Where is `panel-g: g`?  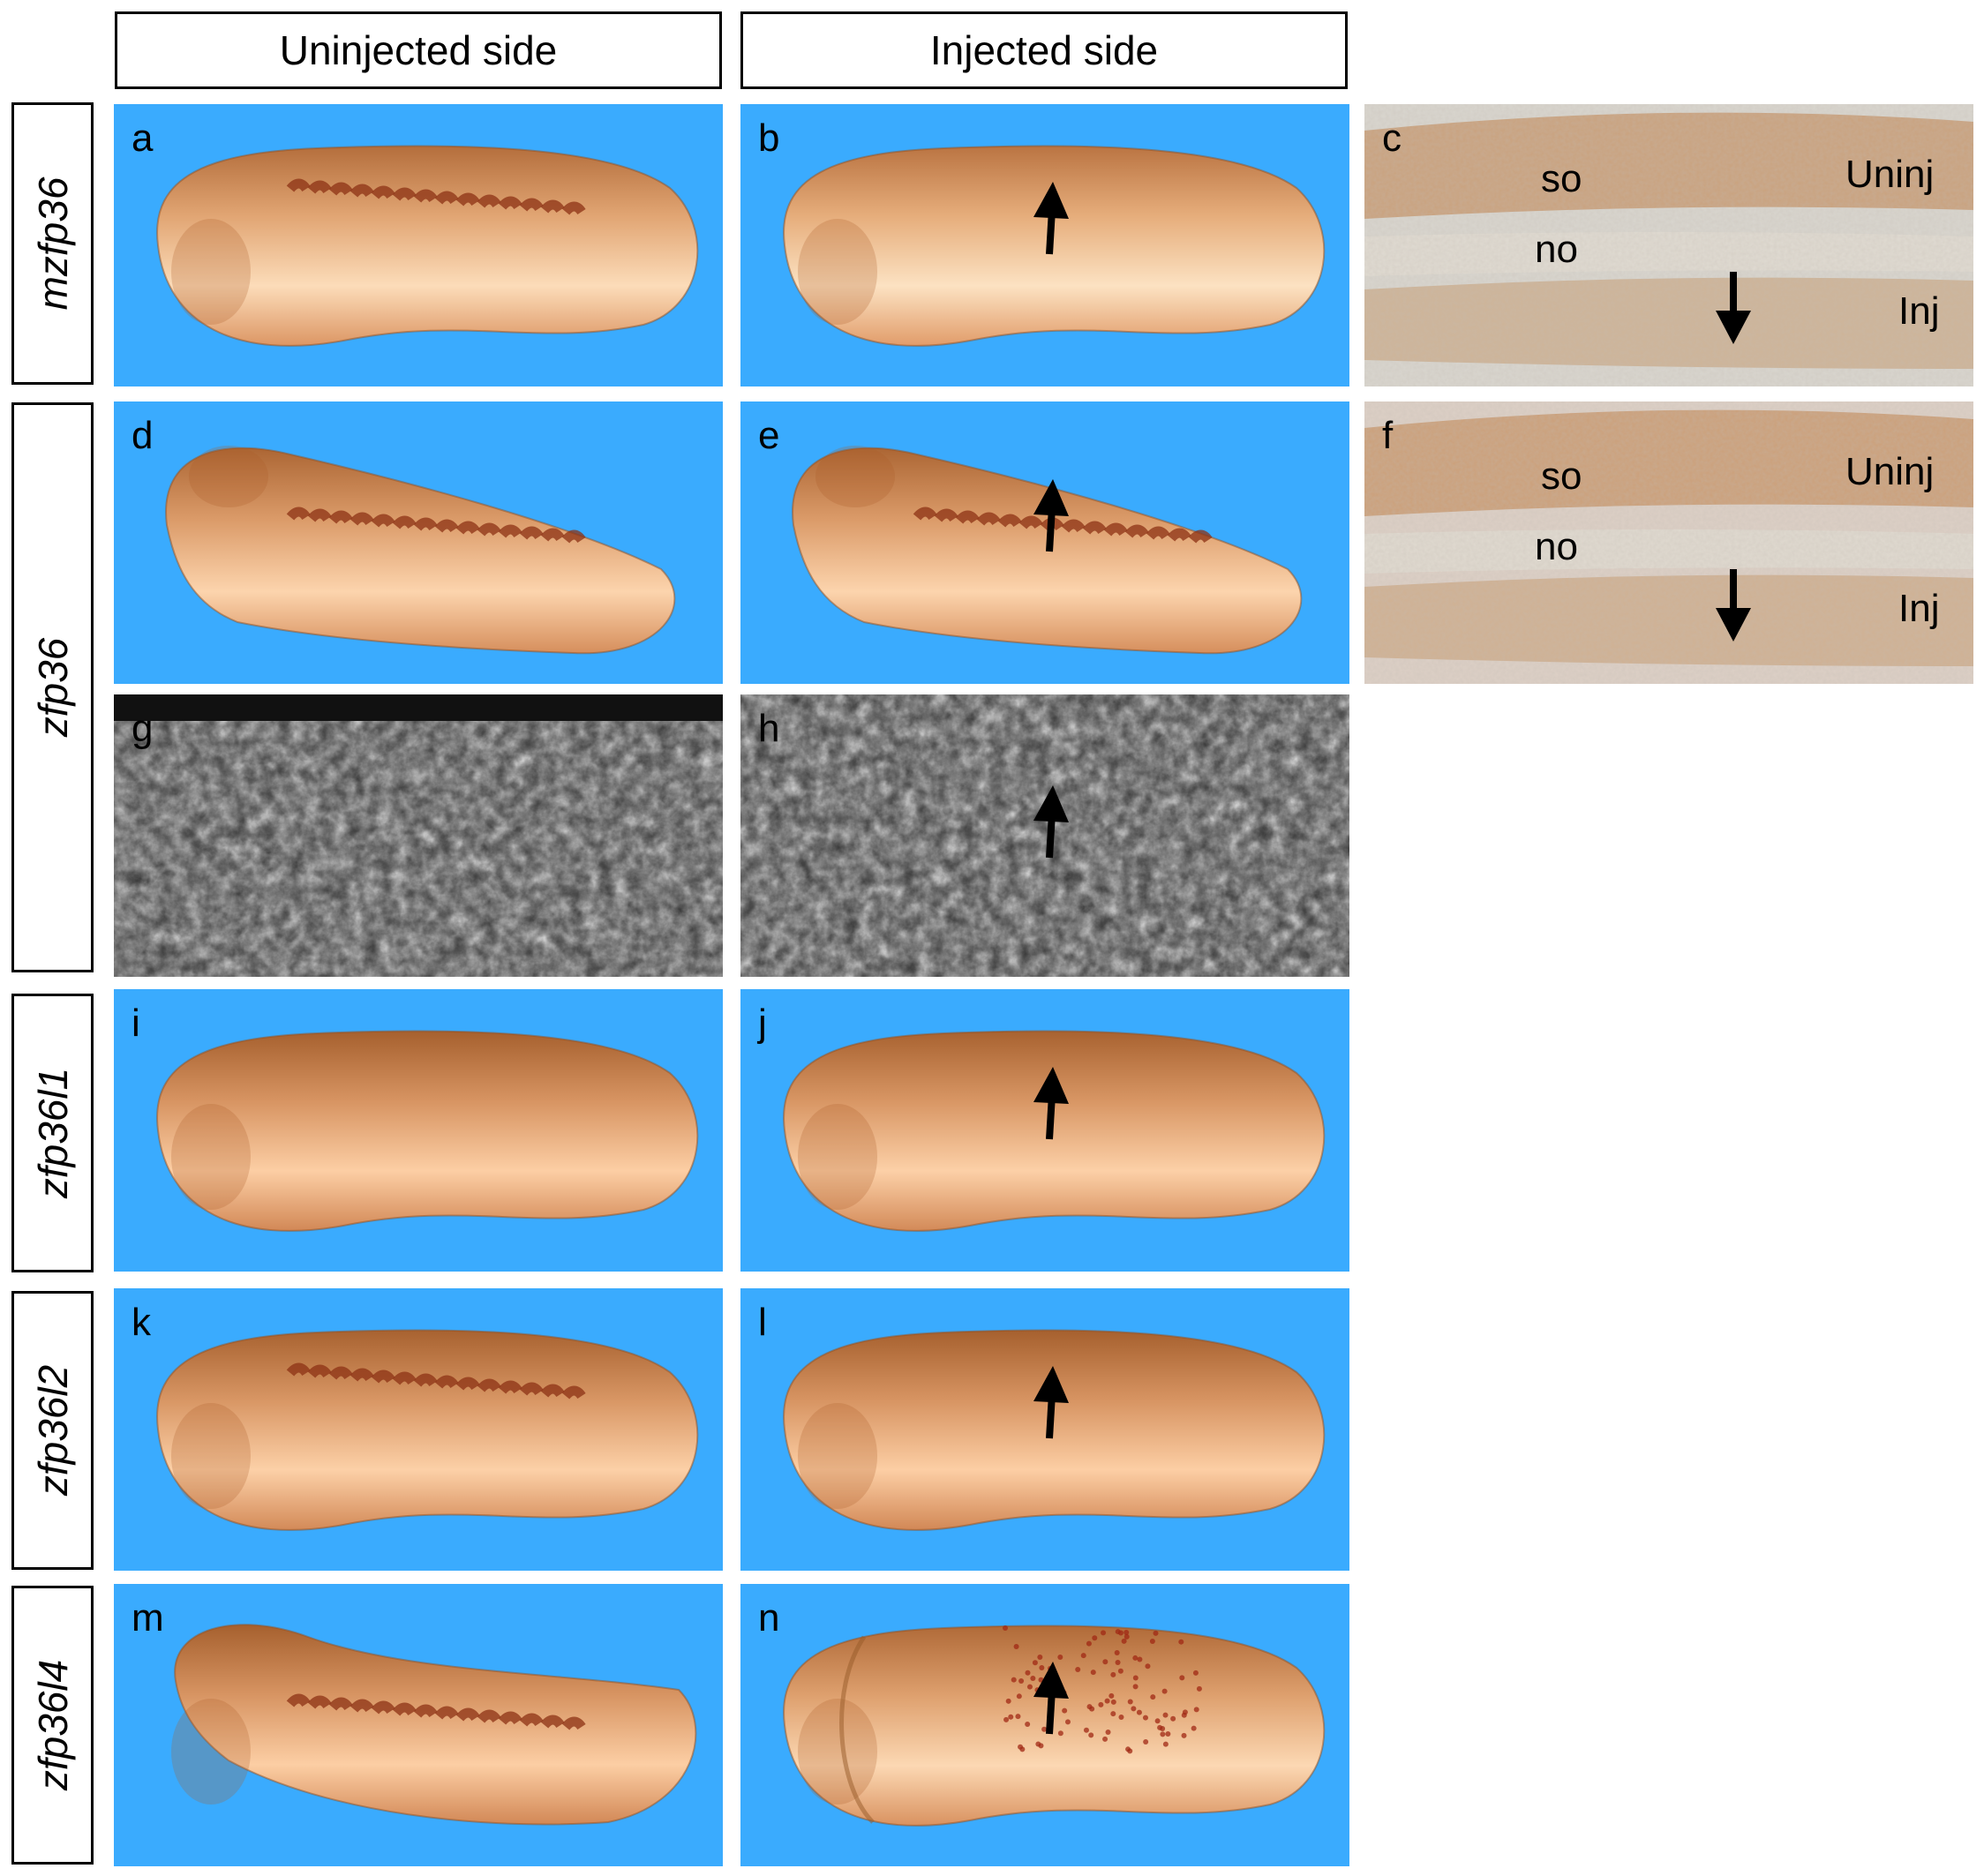 panel-g: g is located at coordinates (418, 835).